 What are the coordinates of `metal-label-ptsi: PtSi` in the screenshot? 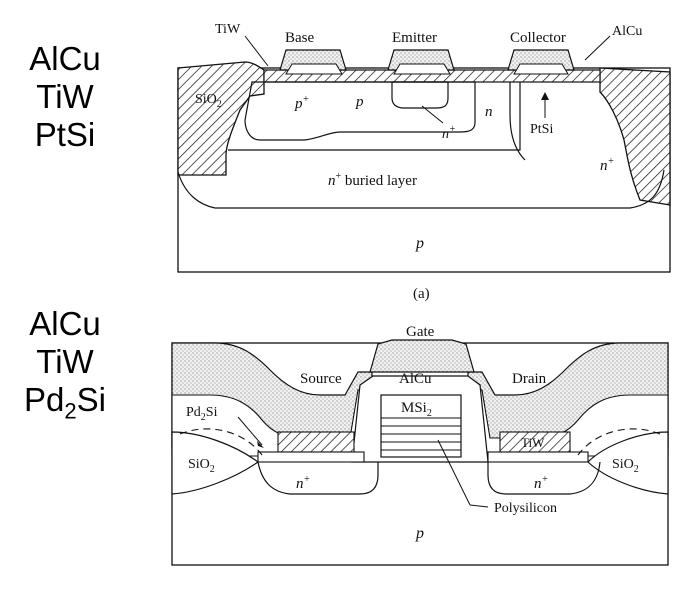 It's located at (65, 134).